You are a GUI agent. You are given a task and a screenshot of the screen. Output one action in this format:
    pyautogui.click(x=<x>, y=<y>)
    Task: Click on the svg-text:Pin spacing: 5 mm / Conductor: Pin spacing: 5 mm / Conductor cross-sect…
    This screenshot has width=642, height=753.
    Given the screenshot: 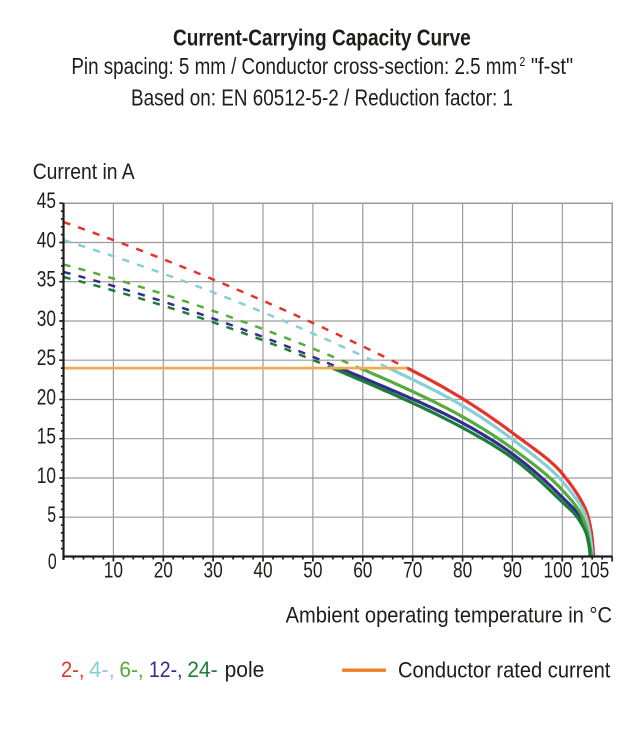 What is the action you would take?
    pyautogui.click(x=294, y=66)
    